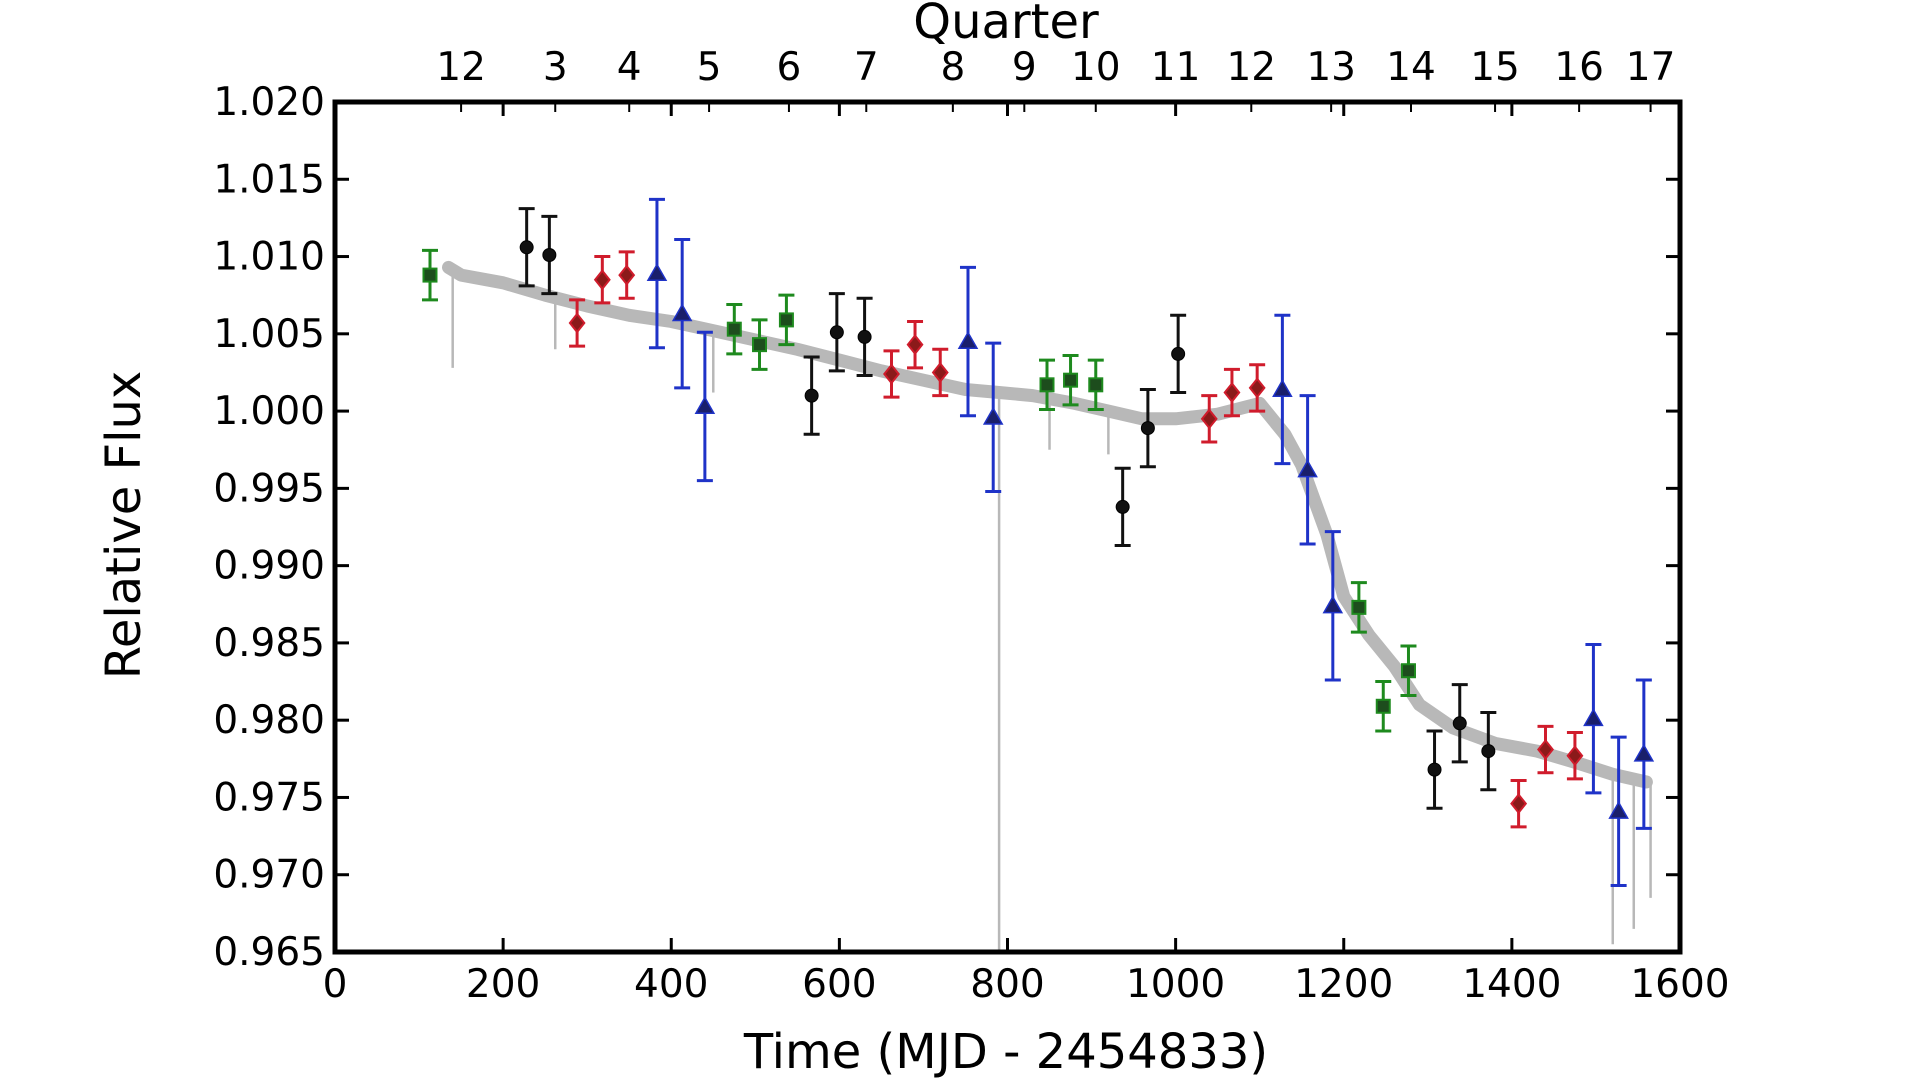  I want to click on y-tick-label: 0.990, so click(269, 566).